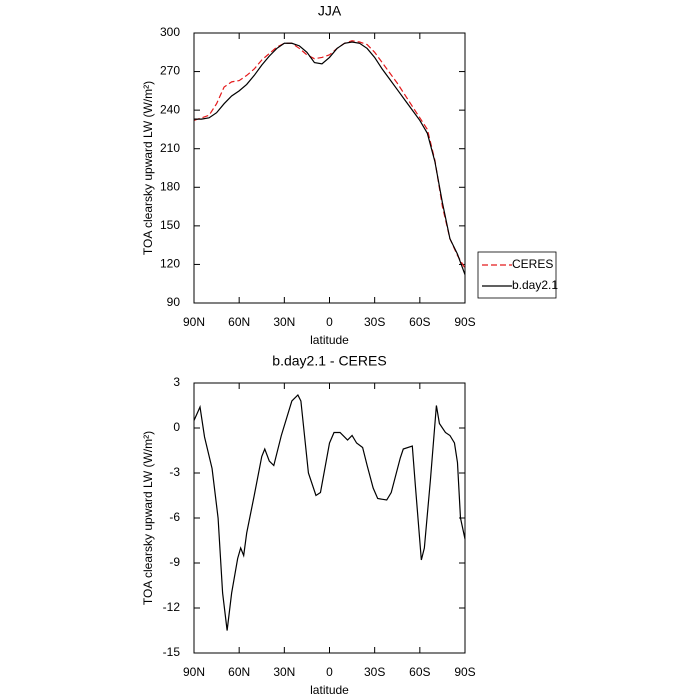  What do you see at coordinates (170, 264) in the screenshot?
I see `y-tick-label: 120` at bounding box center [170, 264].